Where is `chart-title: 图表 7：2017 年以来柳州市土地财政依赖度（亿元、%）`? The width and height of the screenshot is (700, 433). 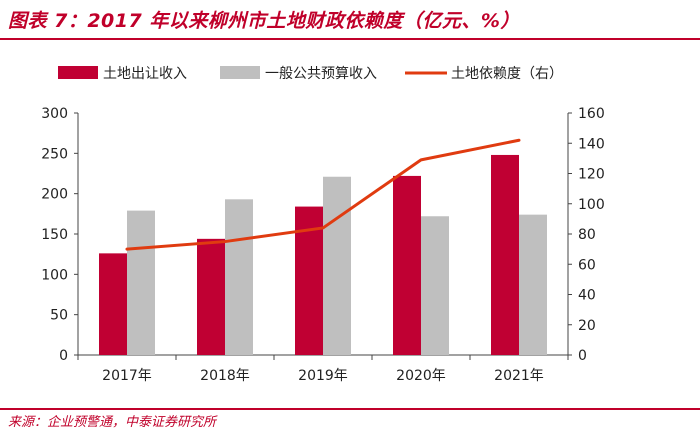 chart-title: 图表 7：2017 年以来柳州市土地财政依赖度（亿元、%） is located at coordinates (264, 21).